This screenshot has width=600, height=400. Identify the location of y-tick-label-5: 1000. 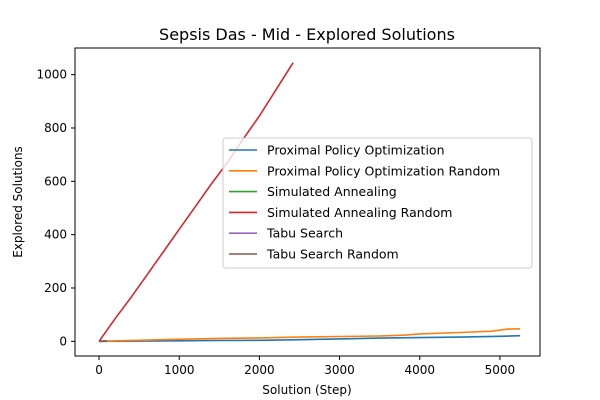
(51, 75).